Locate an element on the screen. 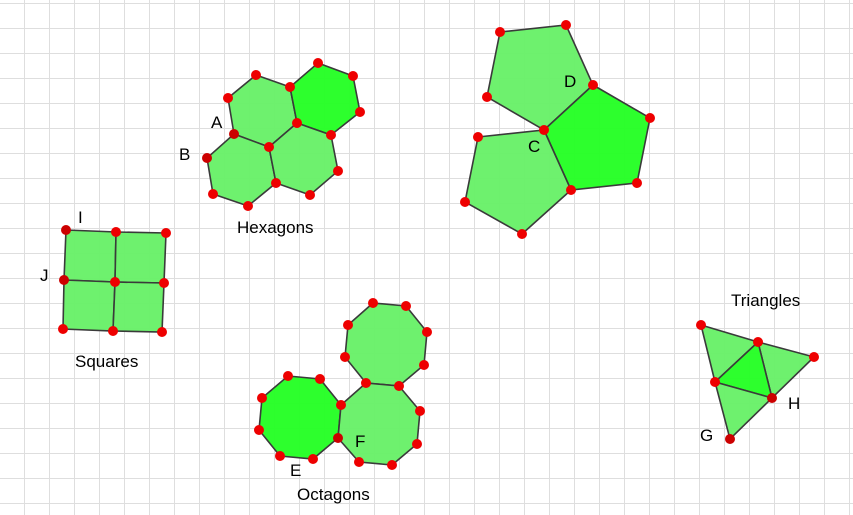  vertex-point-I is located at coordinates (66, 230).